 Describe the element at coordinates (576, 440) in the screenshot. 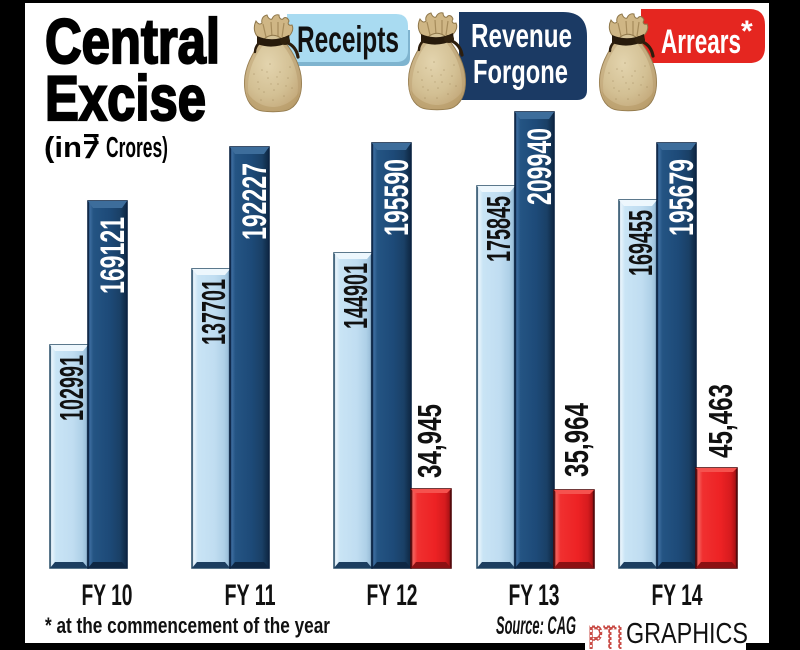

I see `svg-text: 35,964` at that location.